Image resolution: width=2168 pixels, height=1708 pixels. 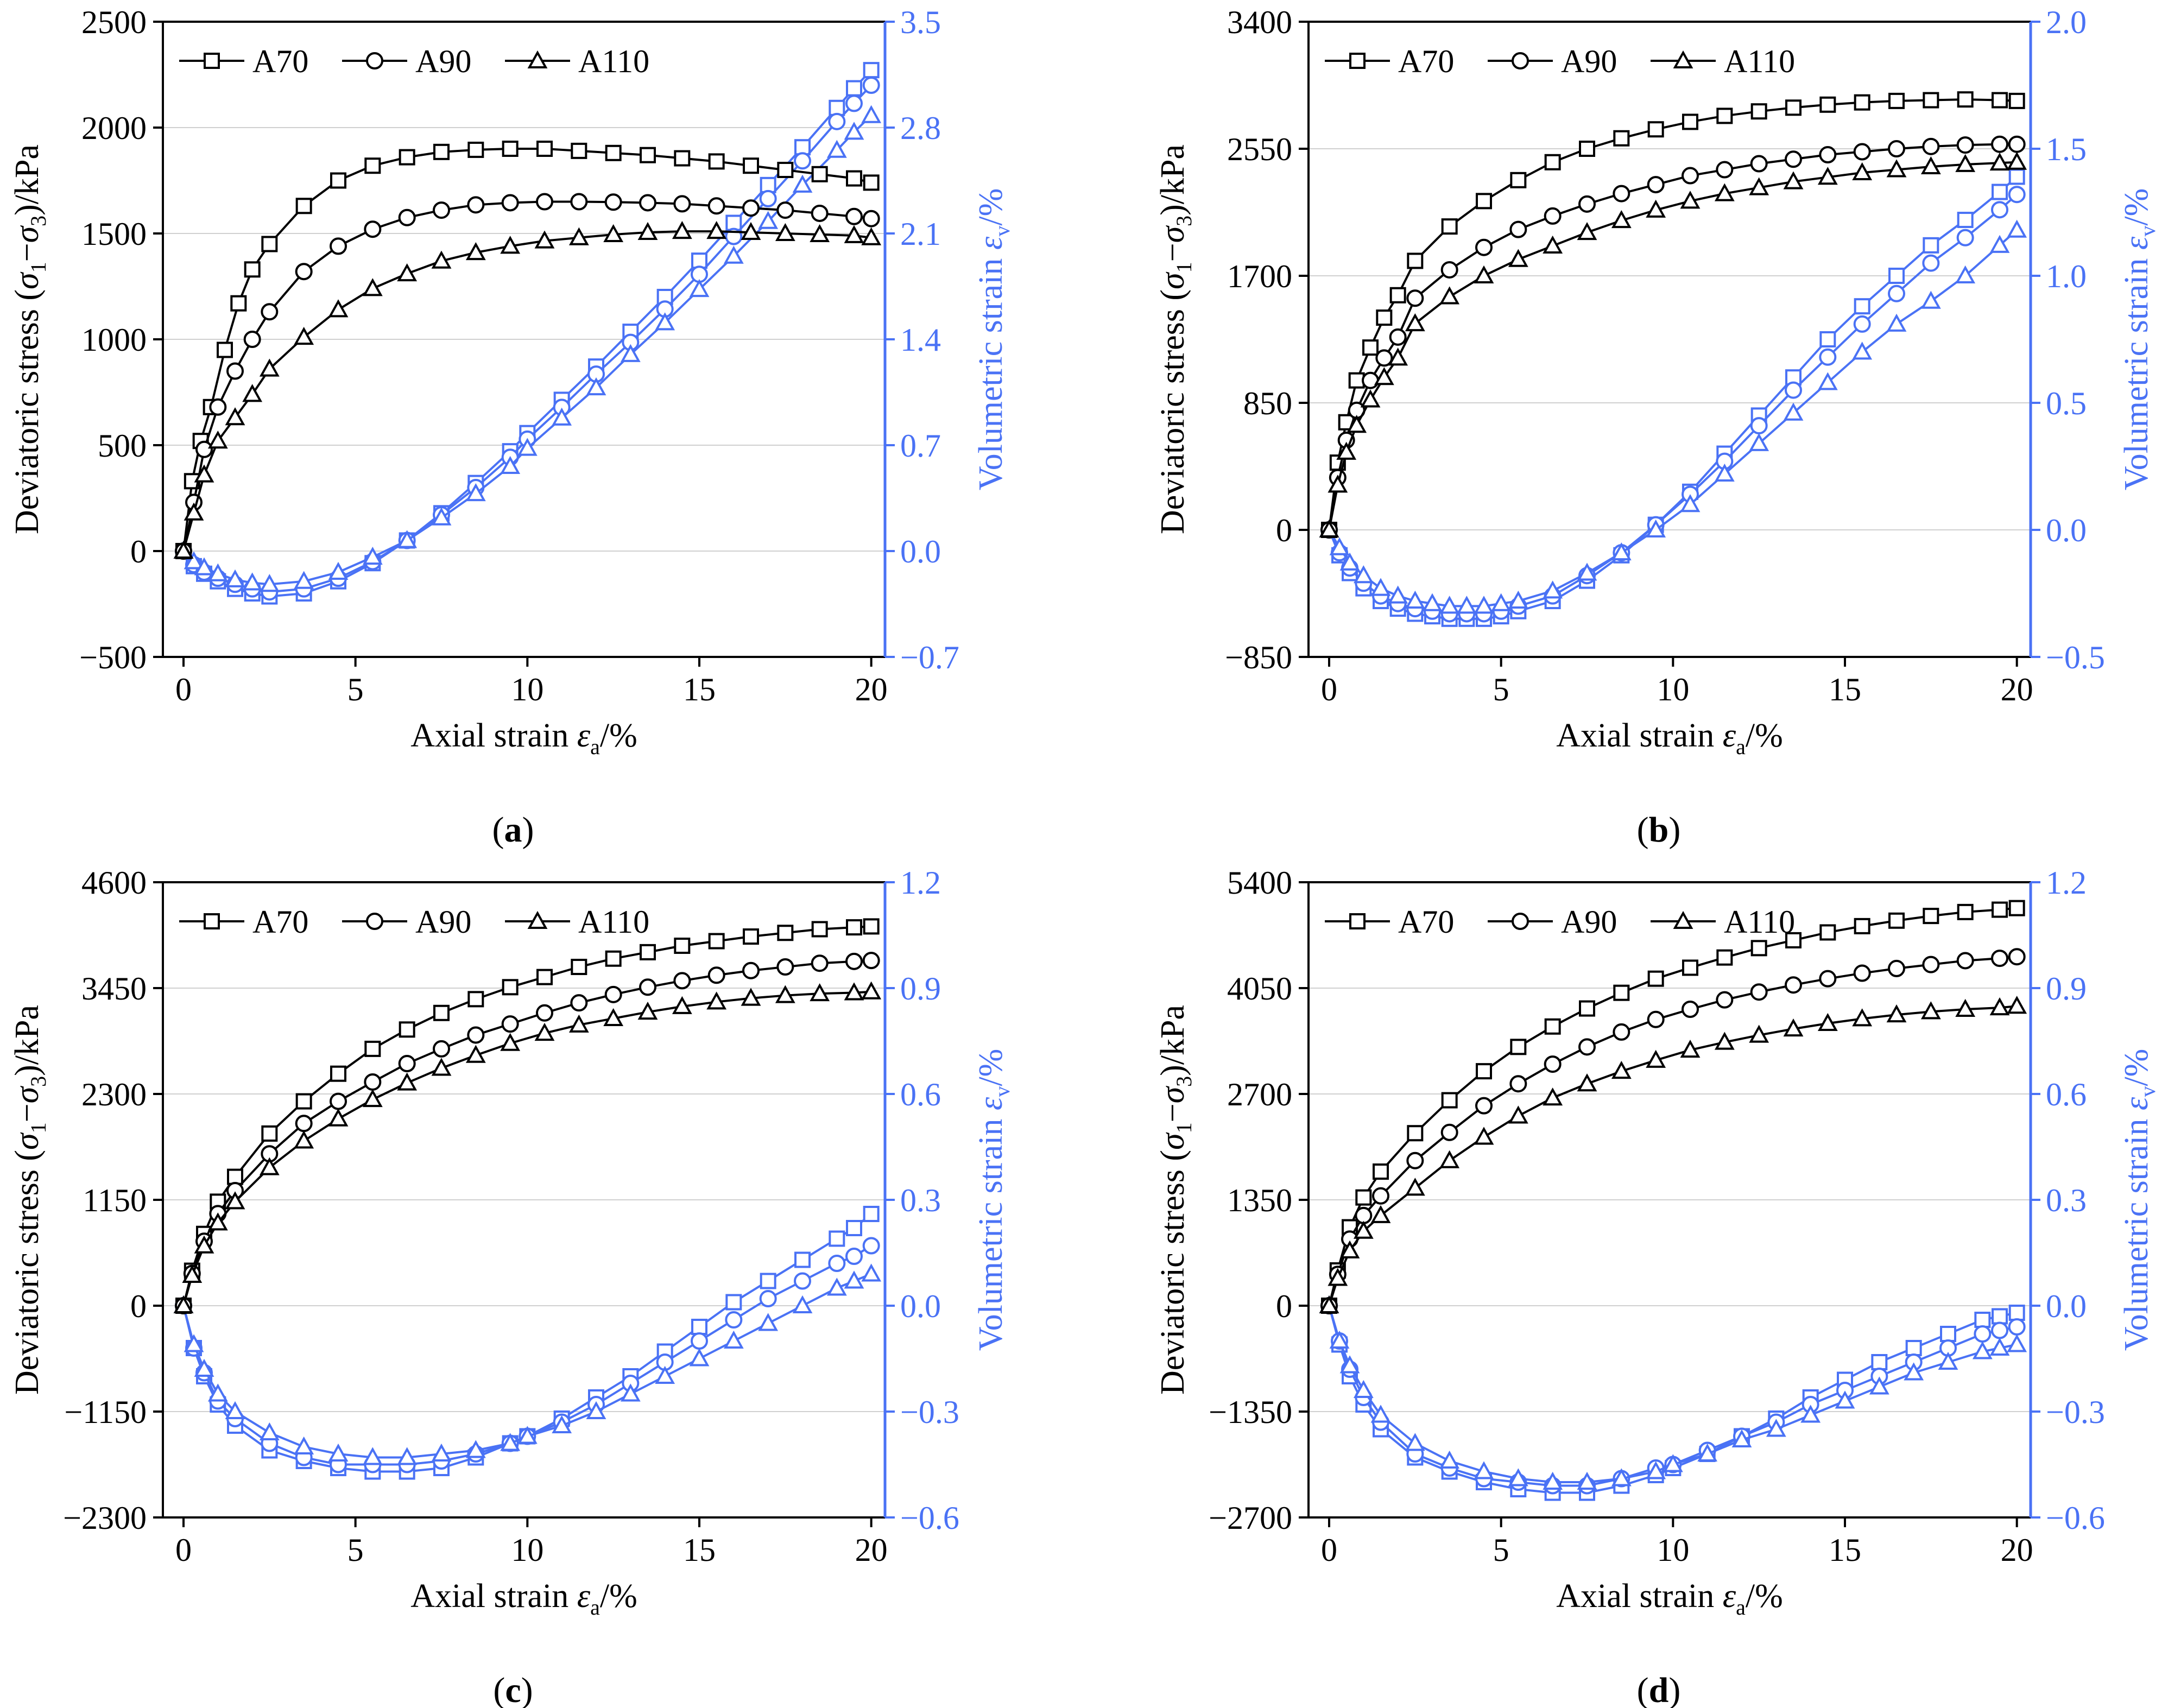 I want to click on x-tick-label: 10, so click(x=527, y=689).